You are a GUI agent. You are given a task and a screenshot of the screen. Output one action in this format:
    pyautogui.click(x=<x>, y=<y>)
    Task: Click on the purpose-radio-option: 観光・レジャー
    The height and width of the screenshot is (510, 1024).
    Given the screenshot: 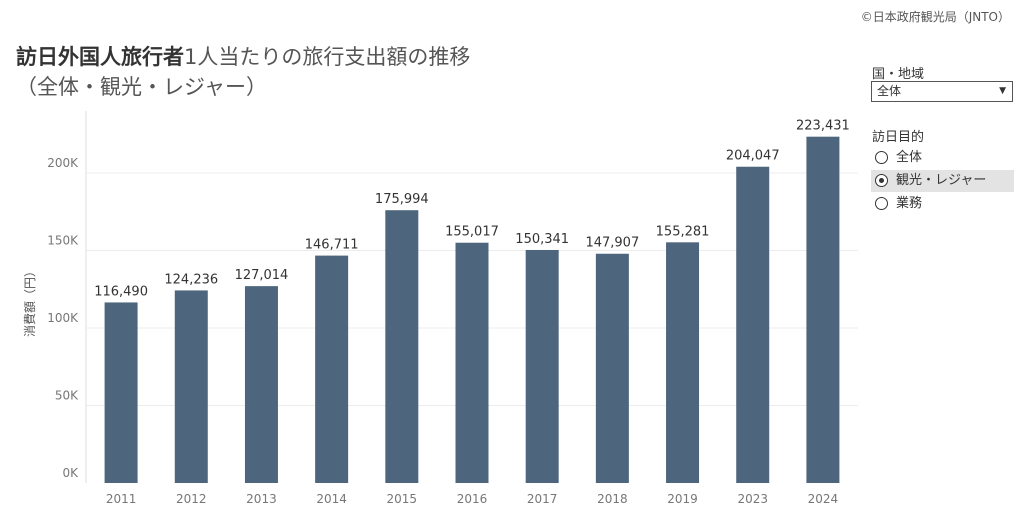 What is the action you would take?
    pyautogui.click(x=942, y=181)
    